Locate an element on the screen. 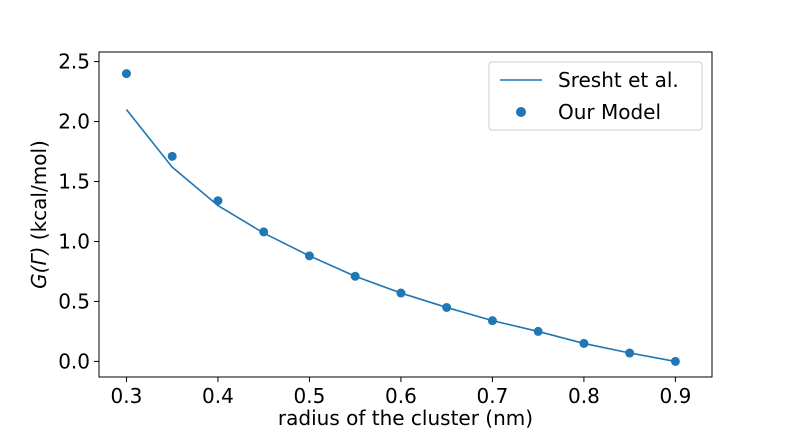 Image resolution: width=792 pixels, height=432 pixels. y-tick-label: 2.0 is located at coordinates (74, 122).